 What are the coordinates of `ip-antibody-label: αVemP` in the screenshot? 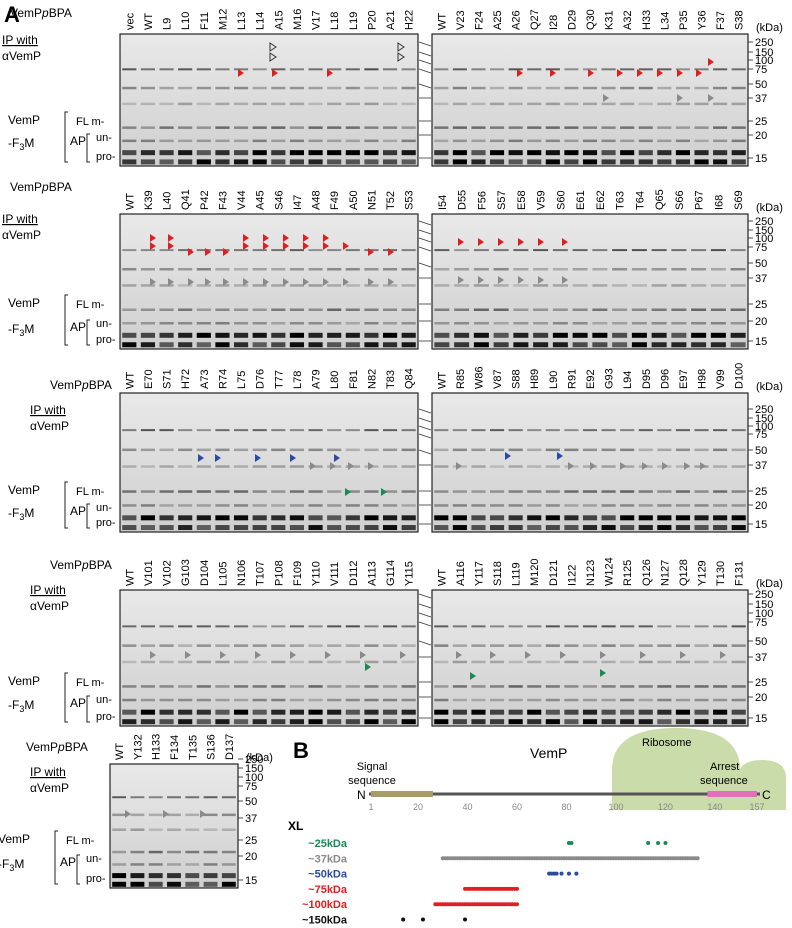 It's located at (21, 56).